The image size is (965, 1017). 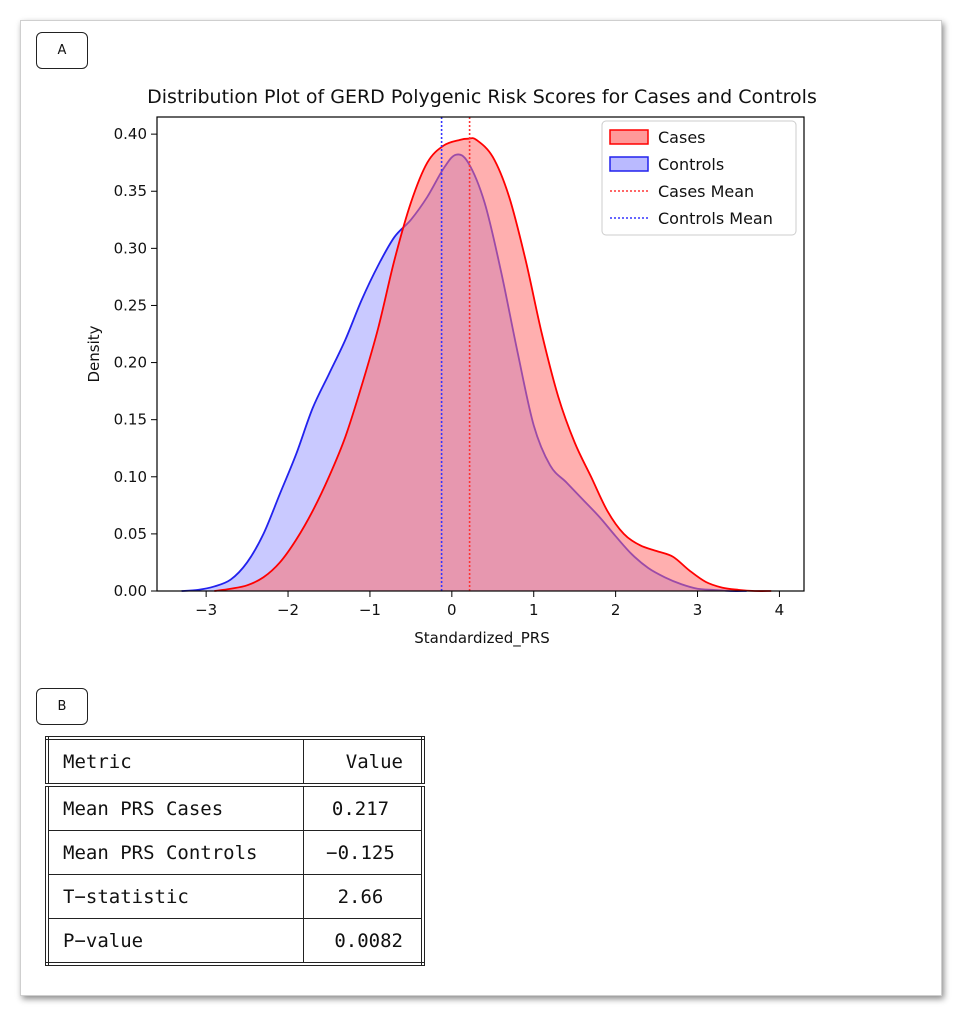 I want to click on panel-label-b: B, so click(x=62, y=706).